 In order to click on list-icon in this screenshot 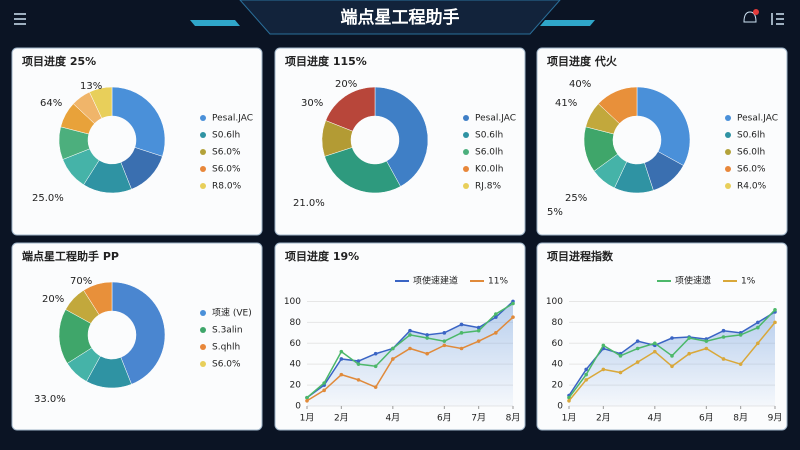, I will do `click(777, 19)`.